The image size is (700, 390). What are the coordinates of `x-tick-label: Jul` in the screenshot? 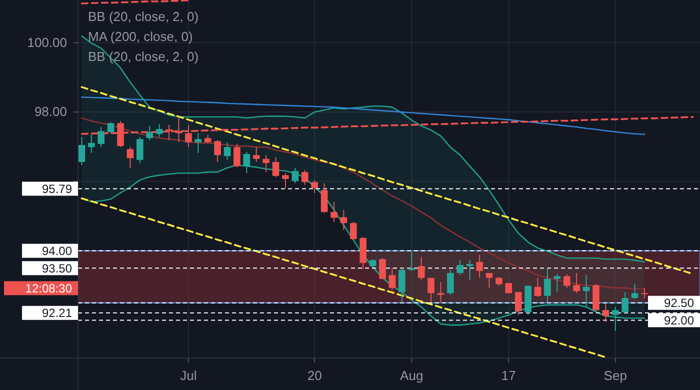 It's located at (188, 376).